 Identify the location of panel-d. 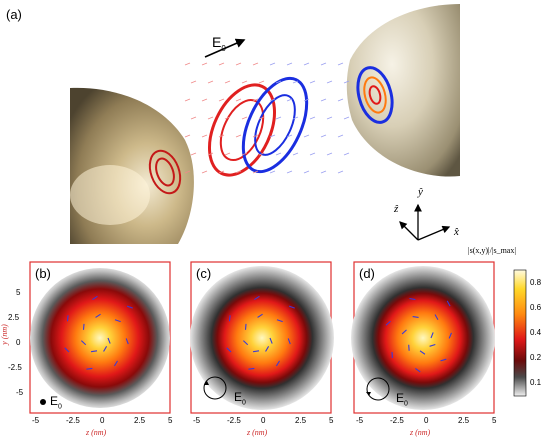
(423, 337).